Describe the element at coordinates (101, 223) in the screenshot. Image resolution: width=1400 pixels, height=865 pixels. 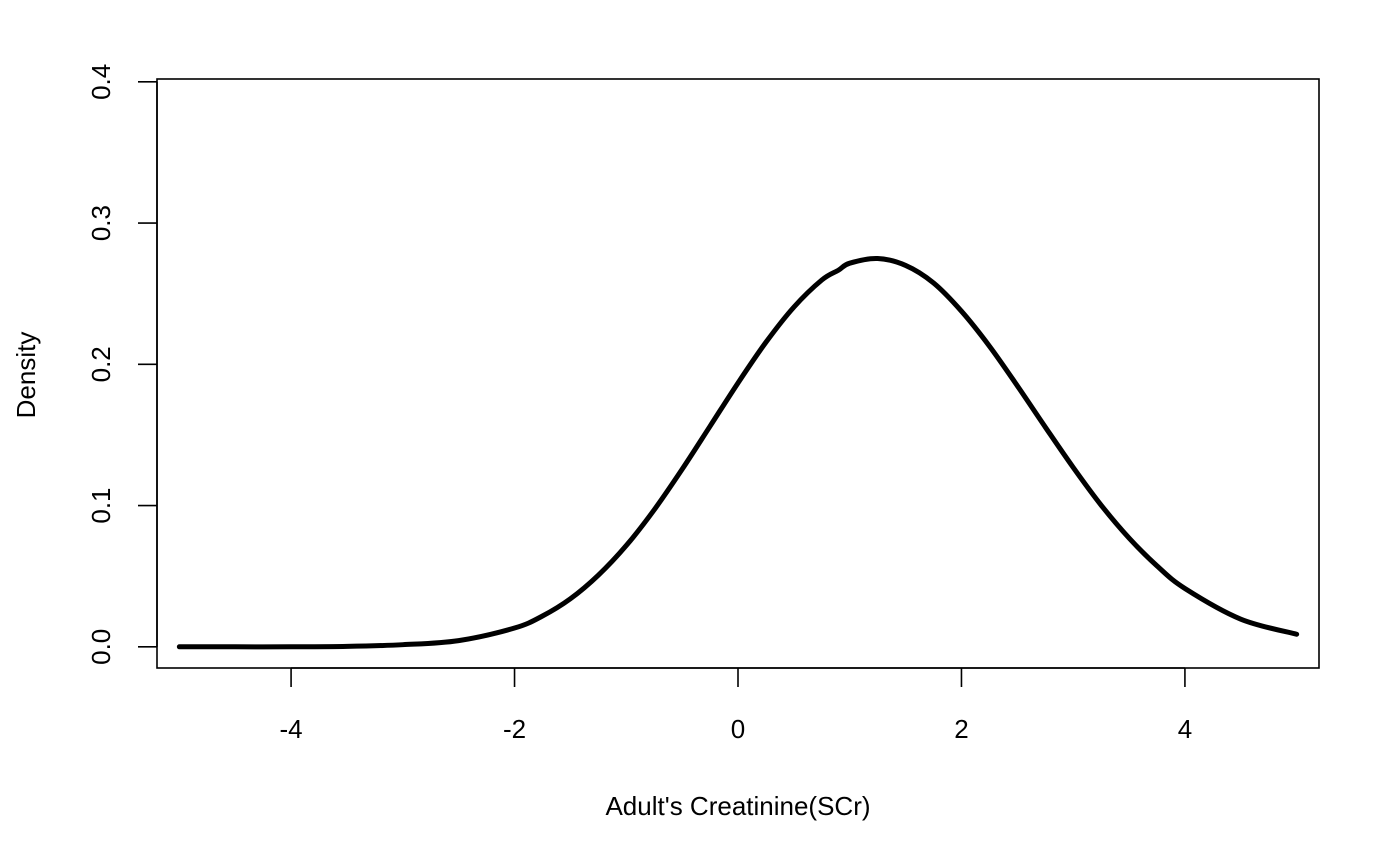
I see `y-tick-label: 0.3` at that location.